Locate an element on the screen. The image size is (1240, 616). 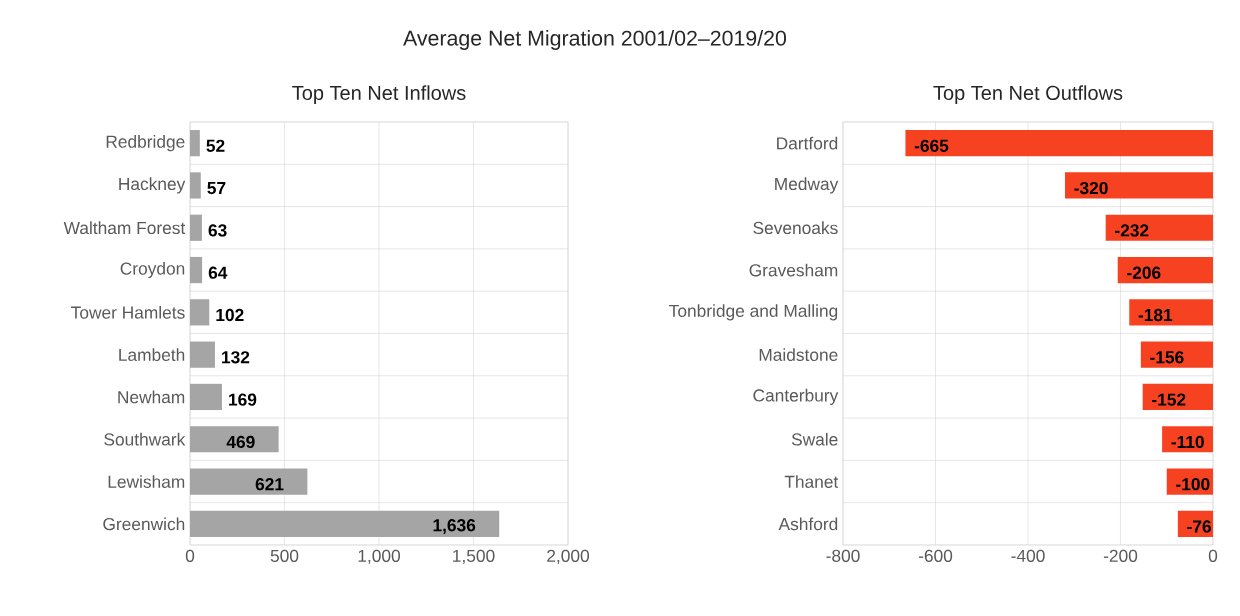
x-tick-label: 1,500 is located at coordinates (474, 557).